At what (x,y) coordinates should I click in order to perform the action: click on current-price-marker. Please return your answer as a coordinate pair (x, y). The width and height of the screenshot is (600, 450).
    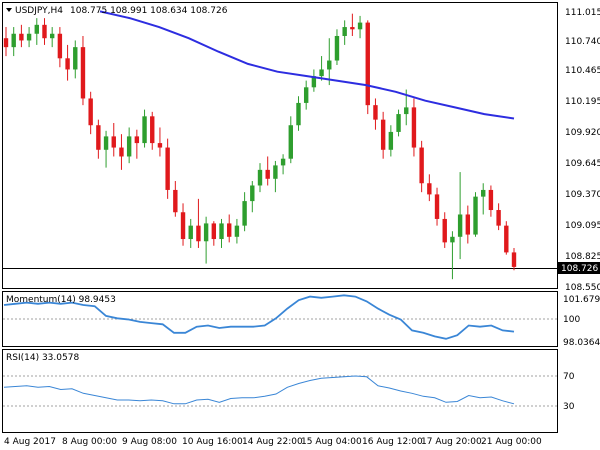
    Looking at the image, I should click on (579, 268).